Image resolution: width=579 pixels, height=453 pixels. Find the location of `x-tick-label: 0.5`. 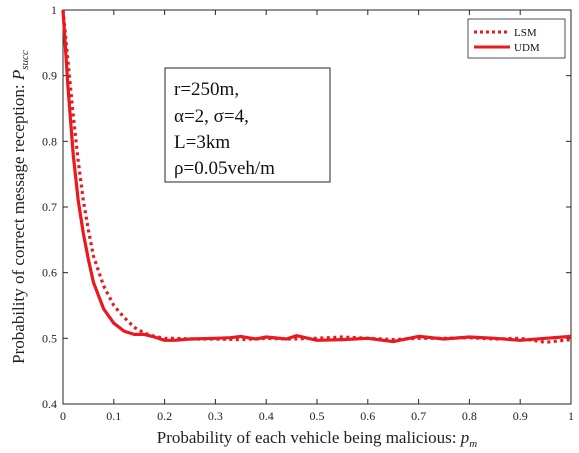

x-tick-label: 0.5 is located at coordinates (317, 416).